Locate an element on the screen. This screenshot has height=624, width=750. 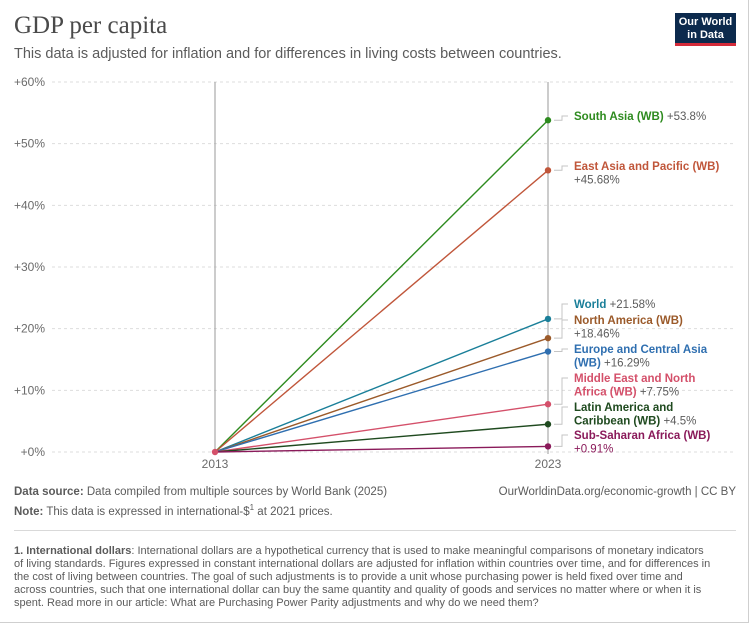
series-value-label: +45.68% is located at coordinates (597, 181).